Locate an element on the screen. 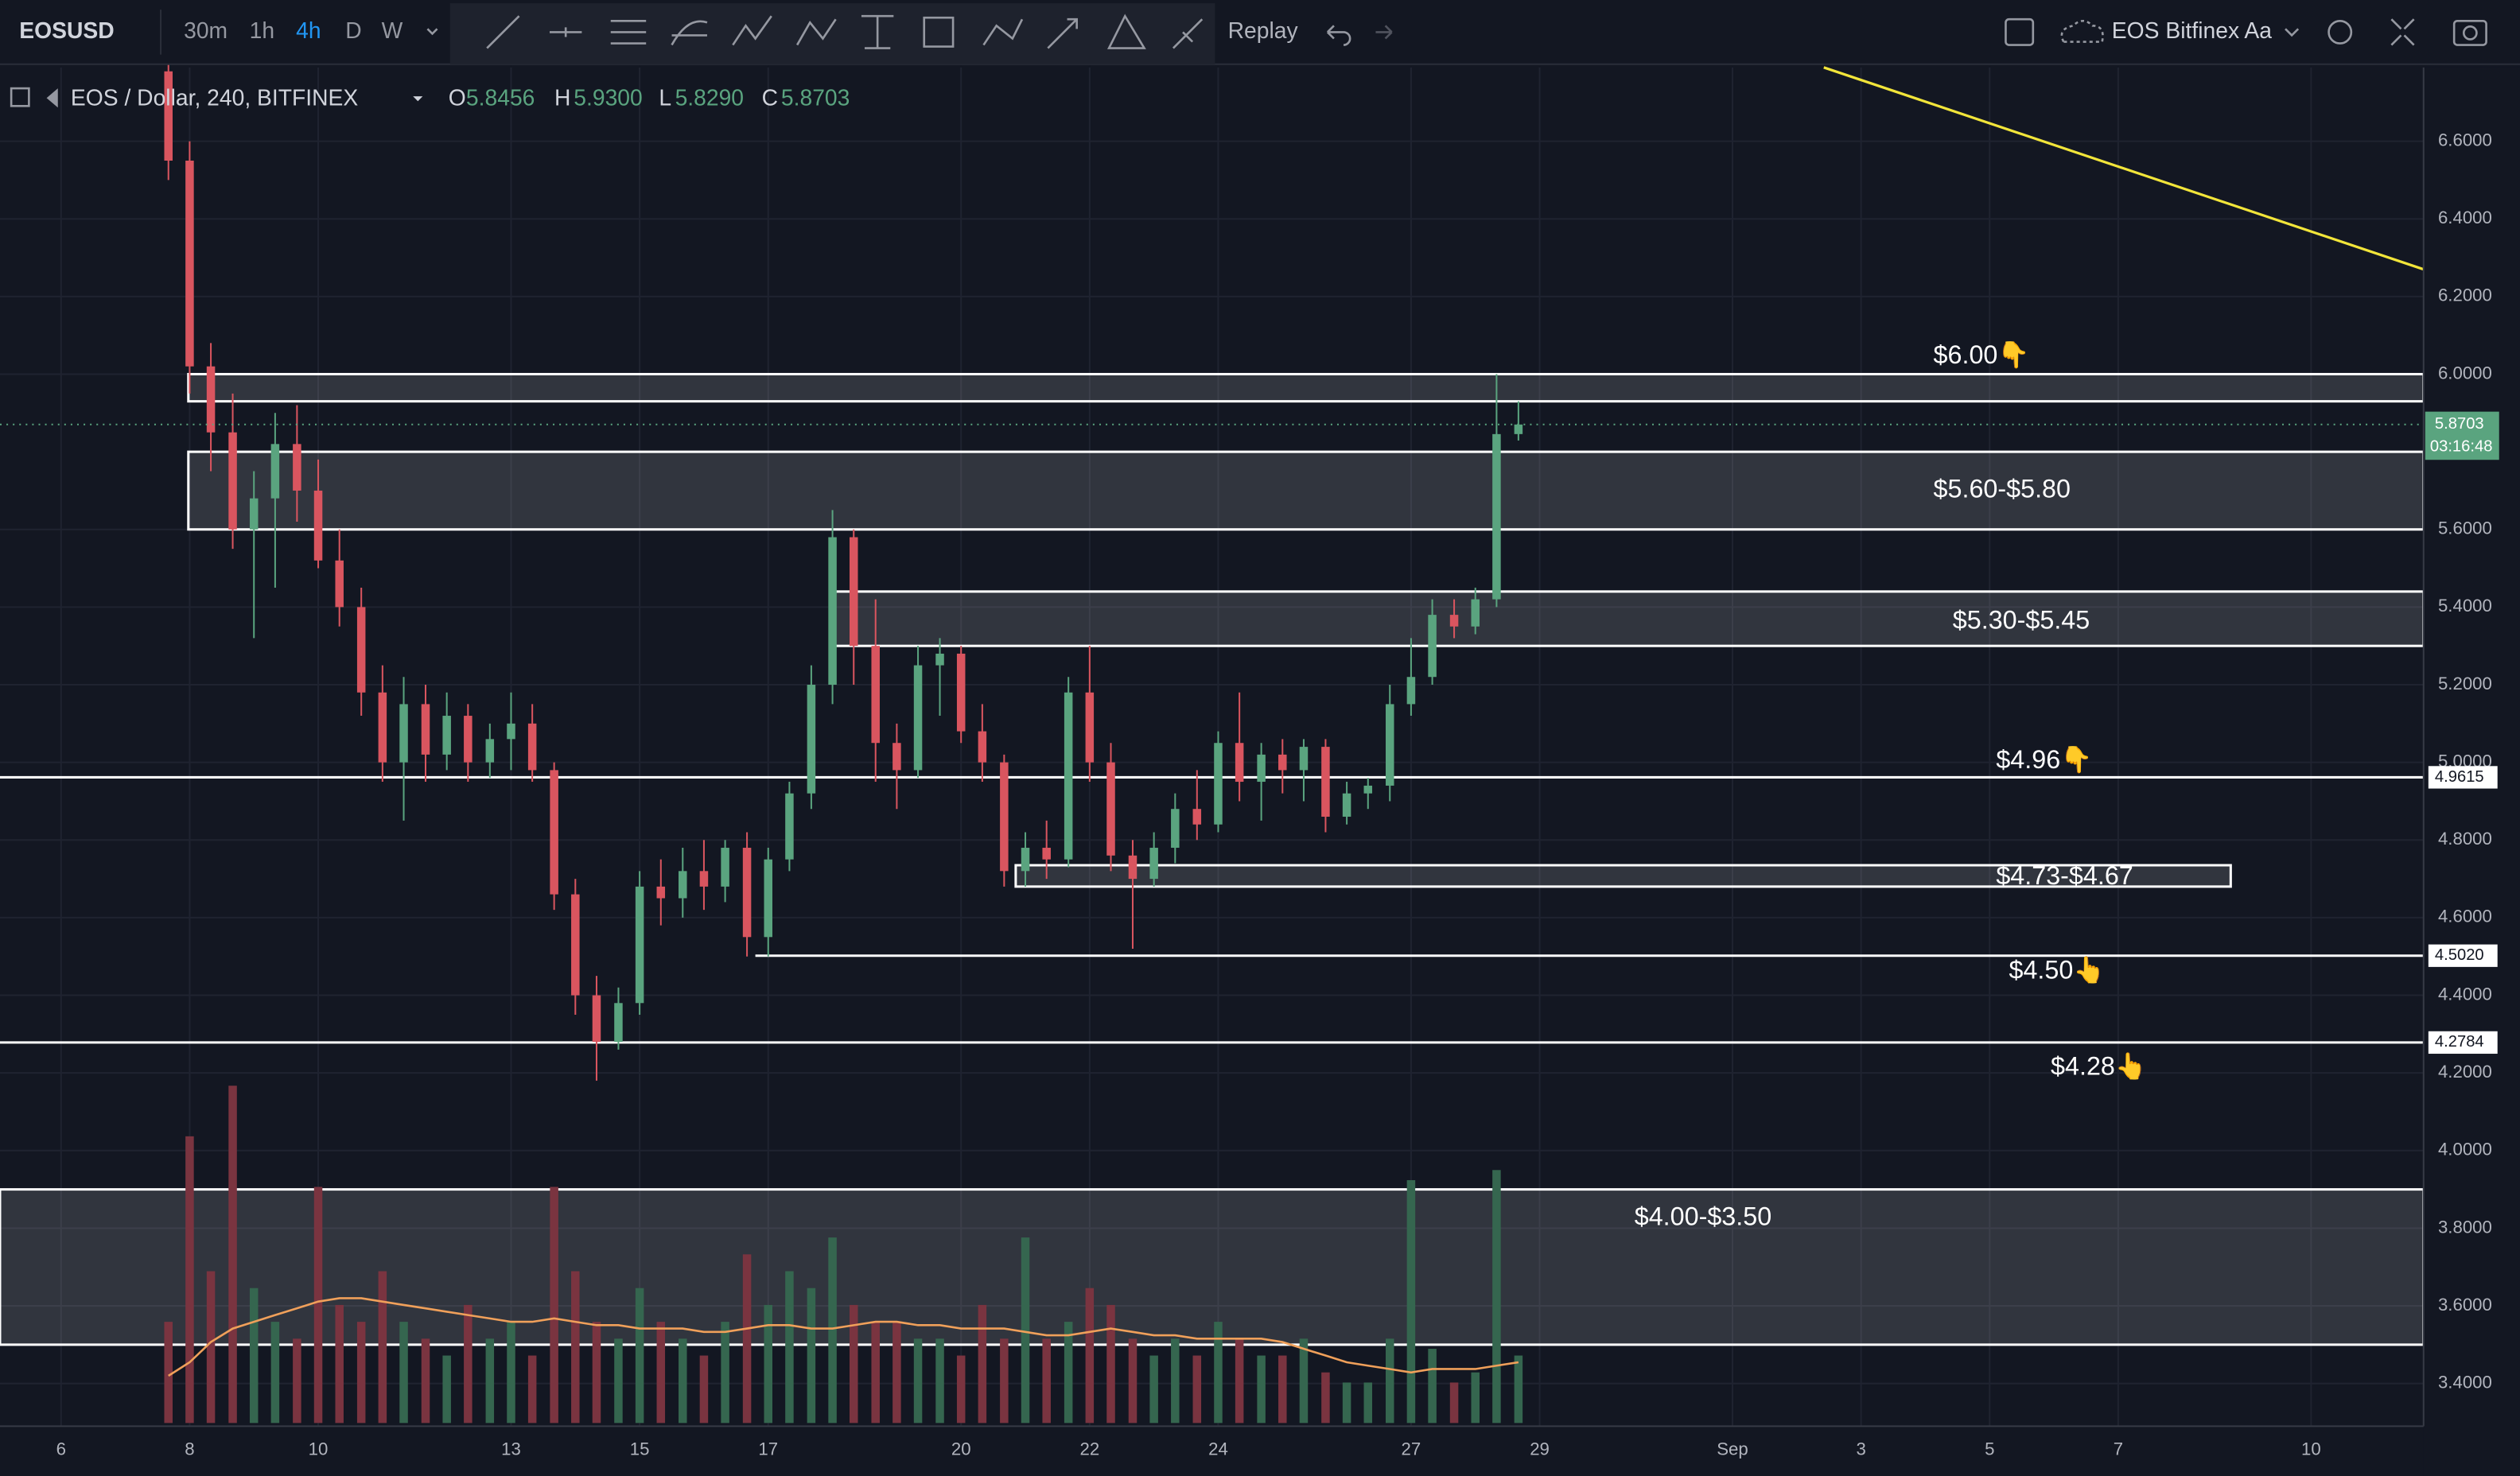 The image size is (2520, 1476). pitchfork-tool is located at coordinates (689, 33).